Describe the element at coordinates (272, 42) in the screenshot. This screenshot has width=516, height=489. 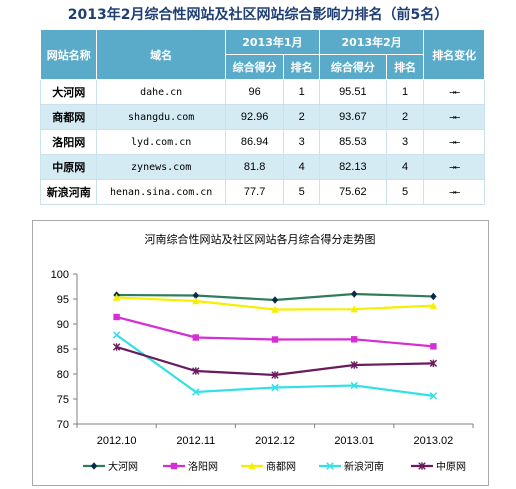
I see `header-jan: 2013年1月` at that location.